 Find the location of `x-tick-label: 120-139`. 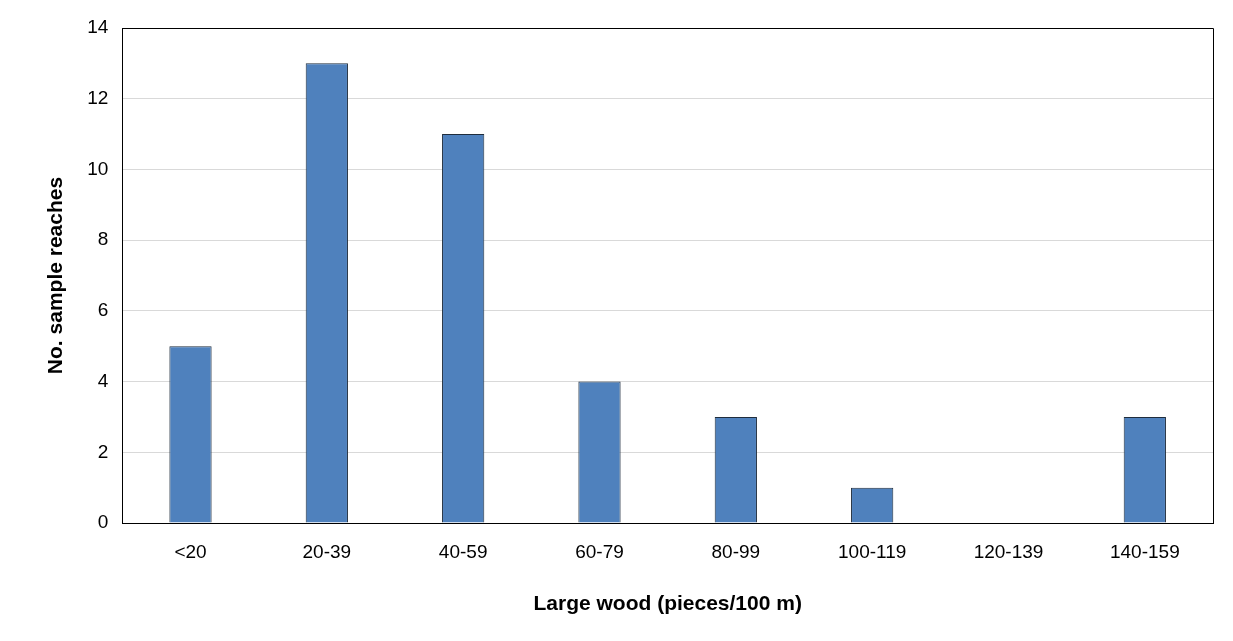

x-tick-label: 120-139 is located at coordinates (1008, 551).